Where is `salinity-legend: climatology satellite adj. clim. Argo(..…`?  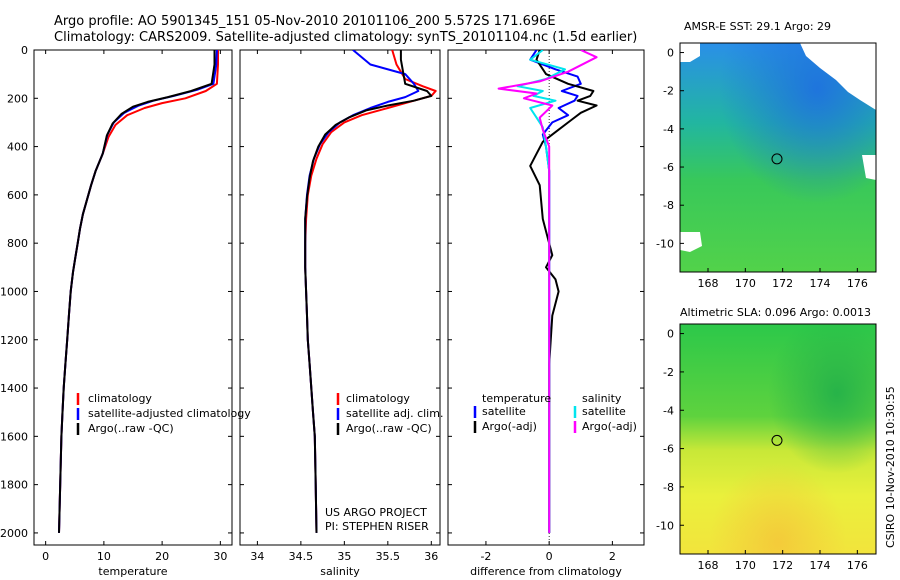 salinity-legend: climatology satellite adj. clim. Argo(..… is located at coordinates (389, 413).